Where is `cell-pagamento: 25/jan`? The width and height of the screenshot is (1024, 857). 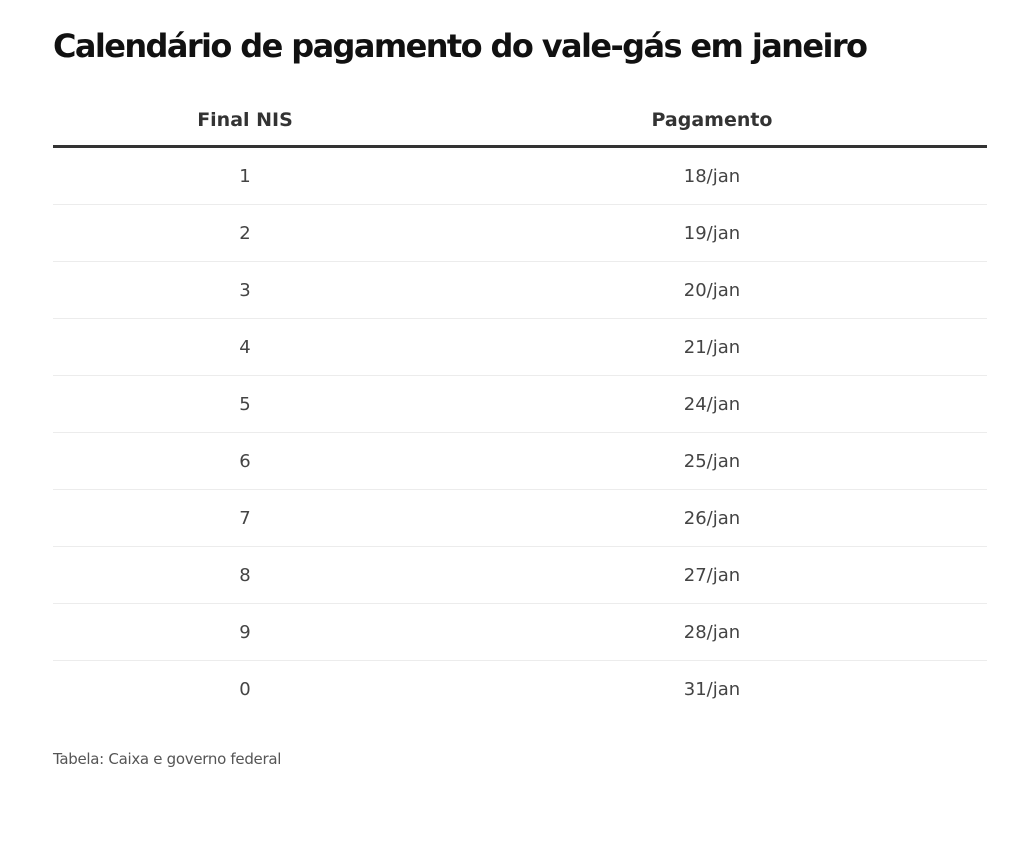 cell-pagamento: 25/jan is located at coordinates (712, 461).